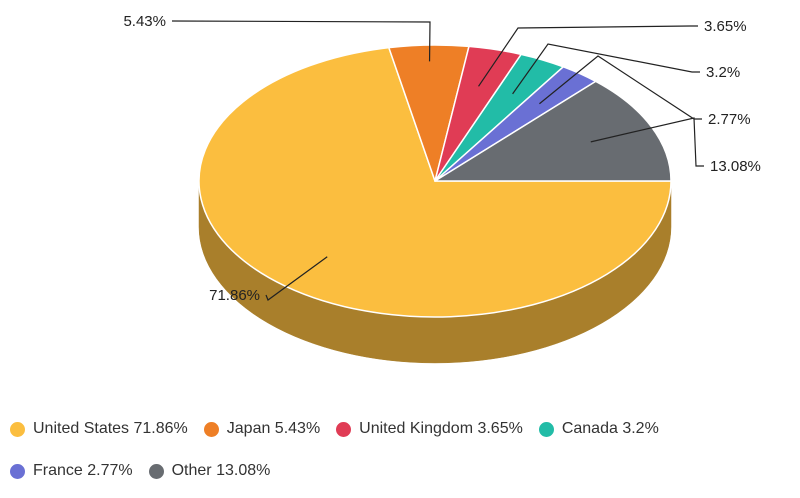  What do you see at coordinates (610, 428) in the screenshot?
I see `legend-label: Canada 3.2%` at bounding box center [610, 428].